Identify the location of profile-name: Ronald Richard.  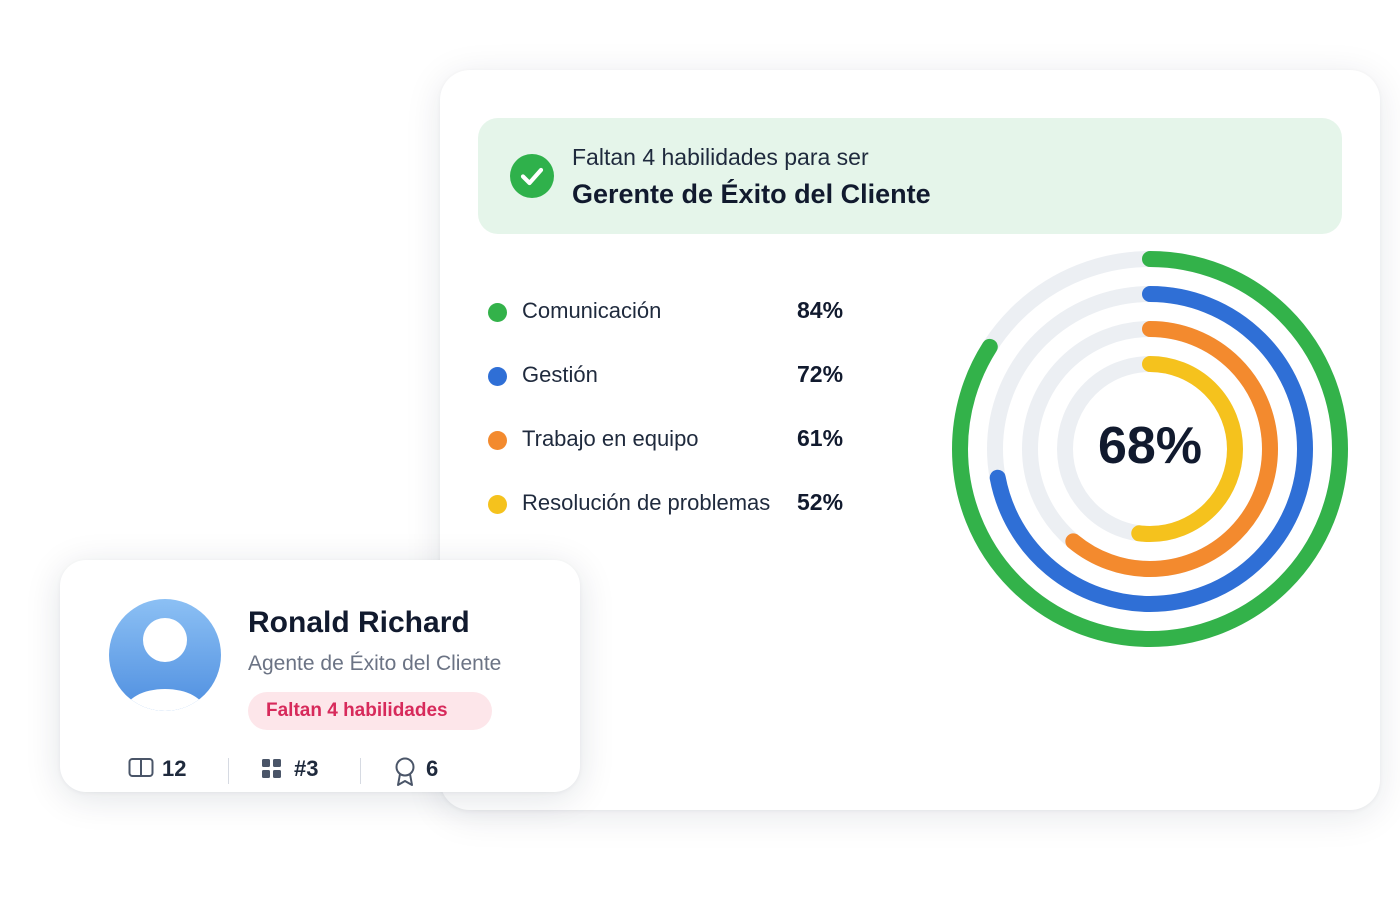
(359, 622).